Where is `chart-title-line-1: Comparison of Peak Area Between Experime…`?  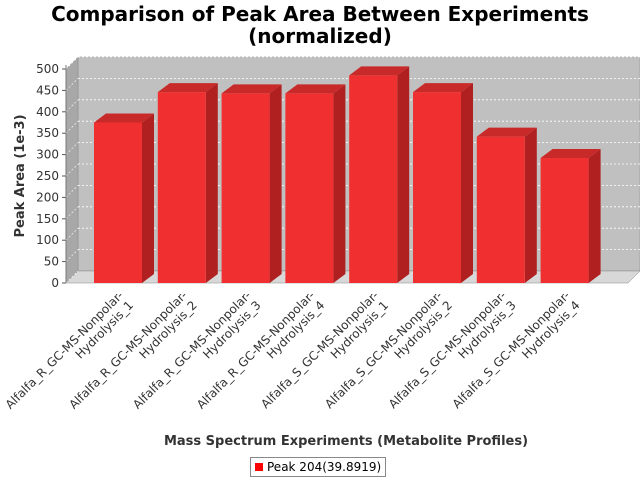
chart-title-line-1: Comparison of Peak Area Between Experime… is located at coordinates (320, 14).